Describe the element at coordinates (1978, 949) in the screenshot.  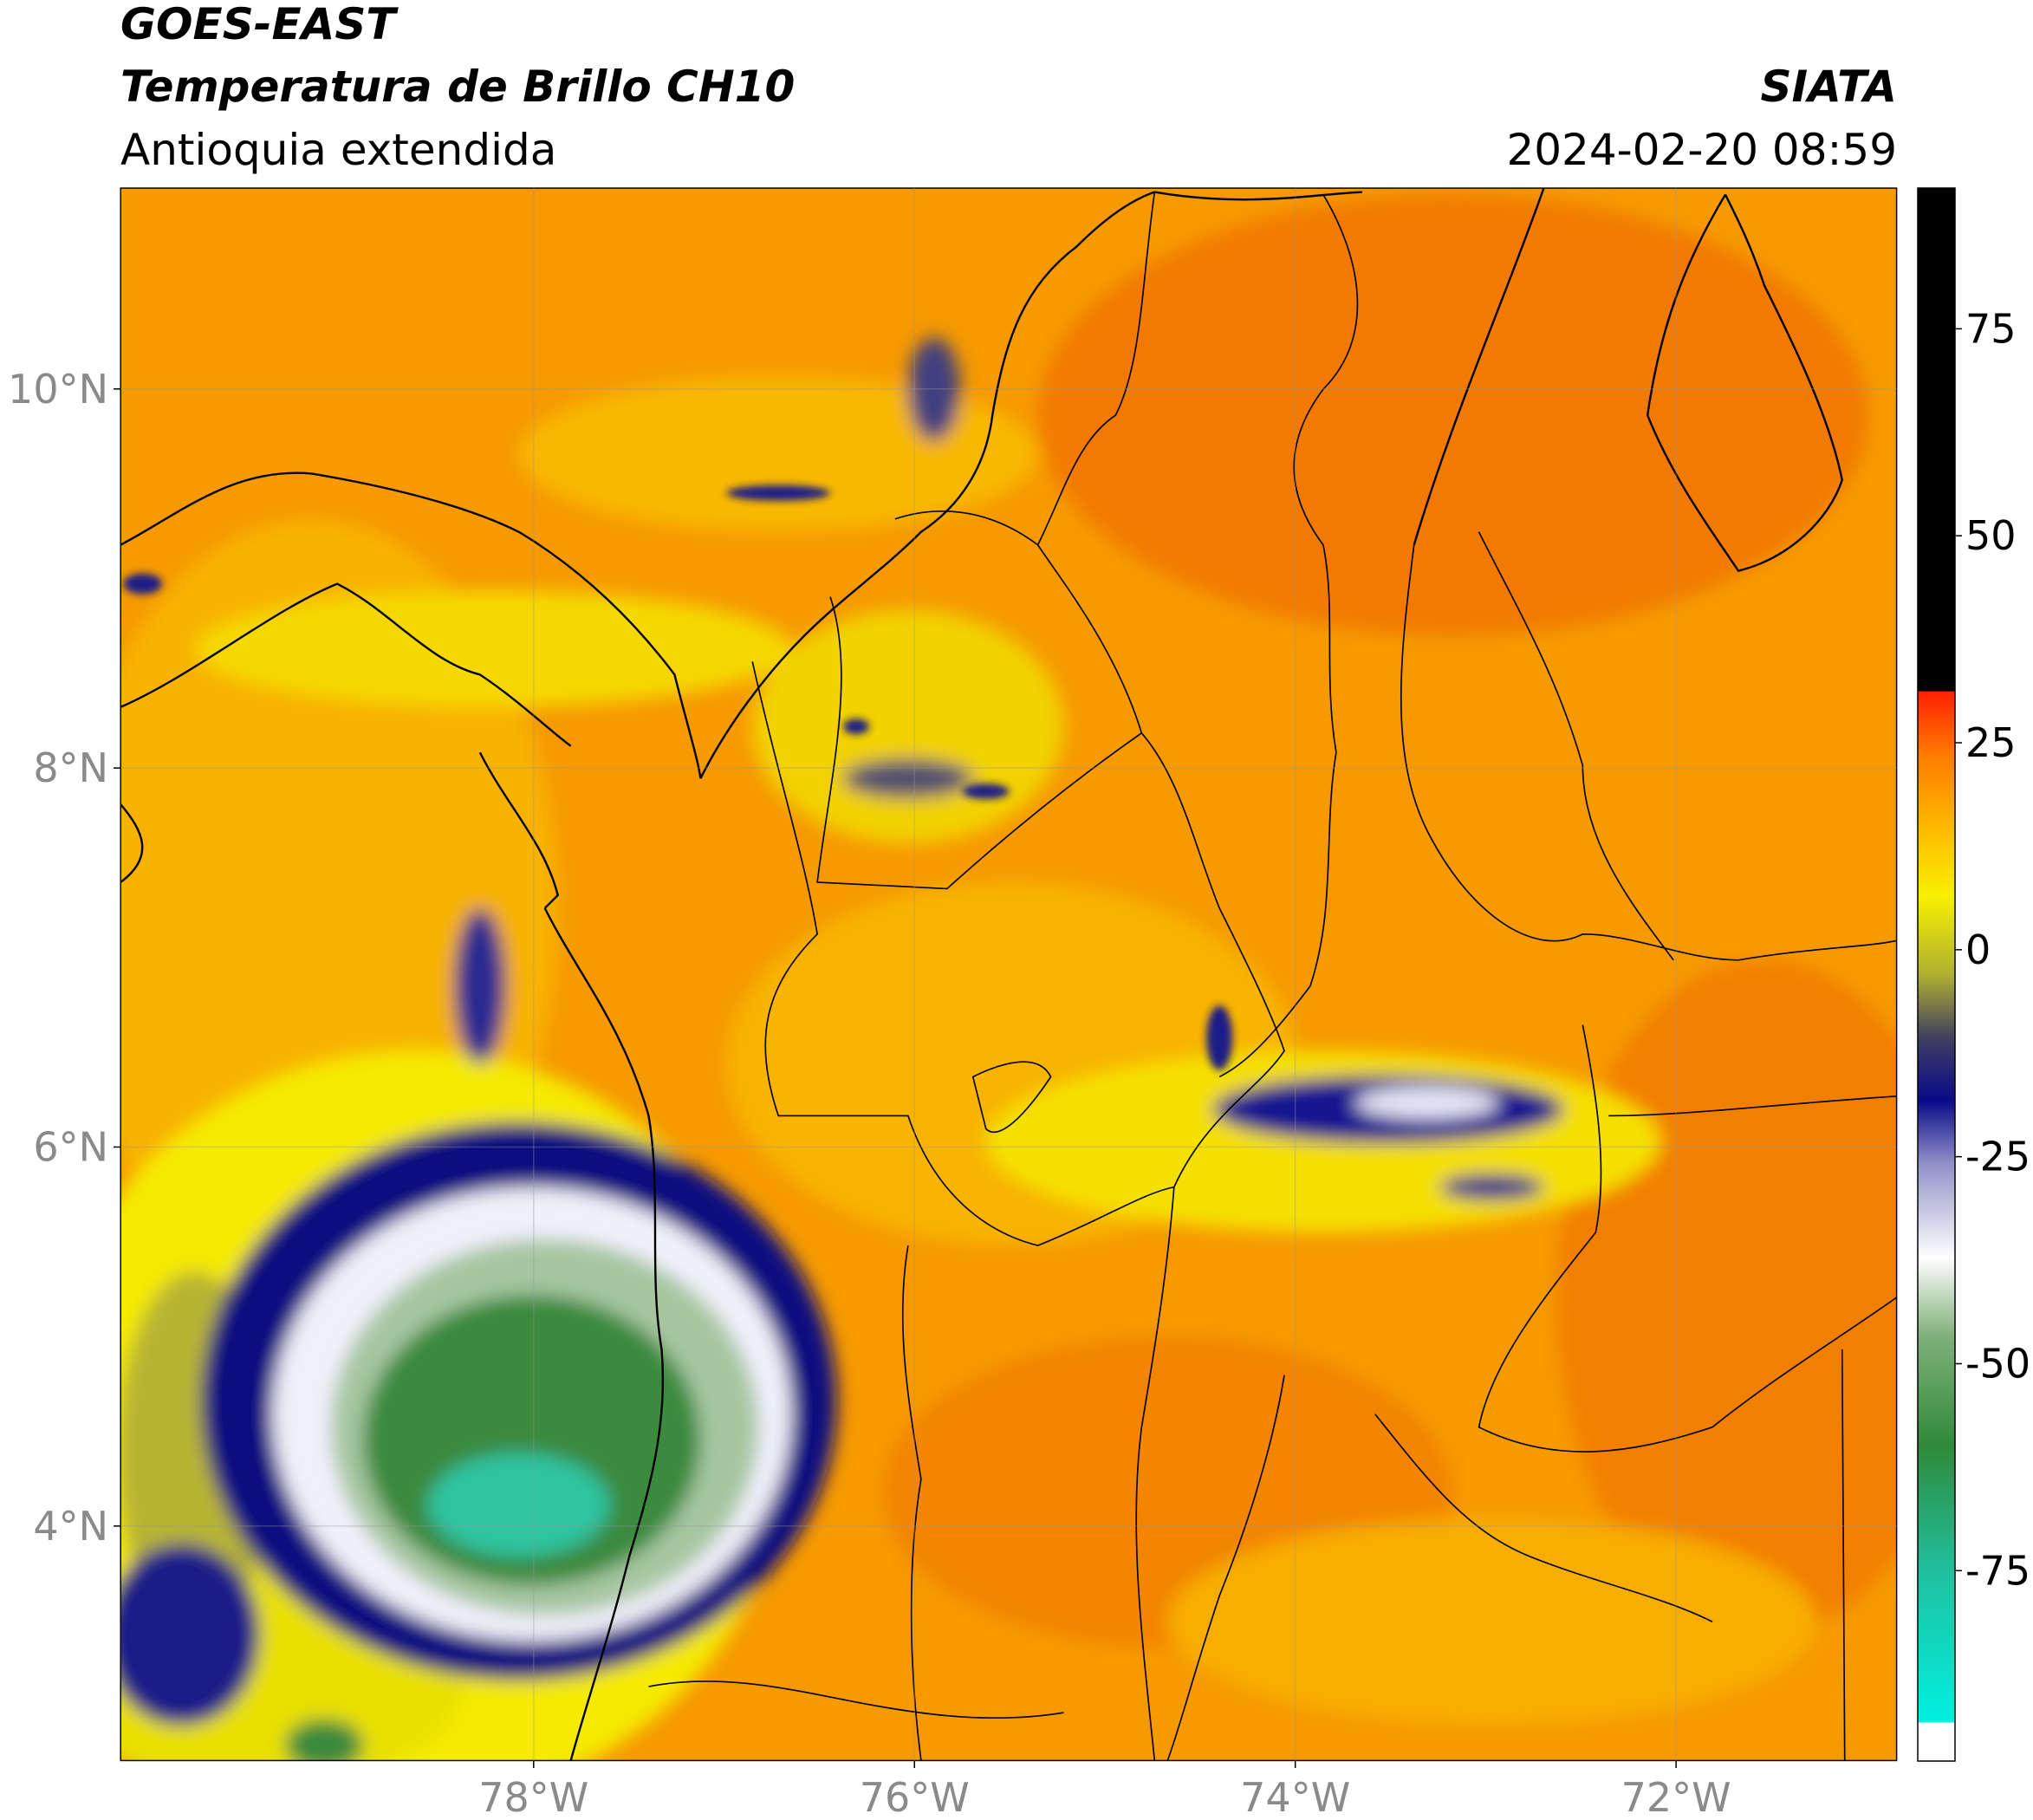
I see `colorbar-tick-label: 0` at that location.